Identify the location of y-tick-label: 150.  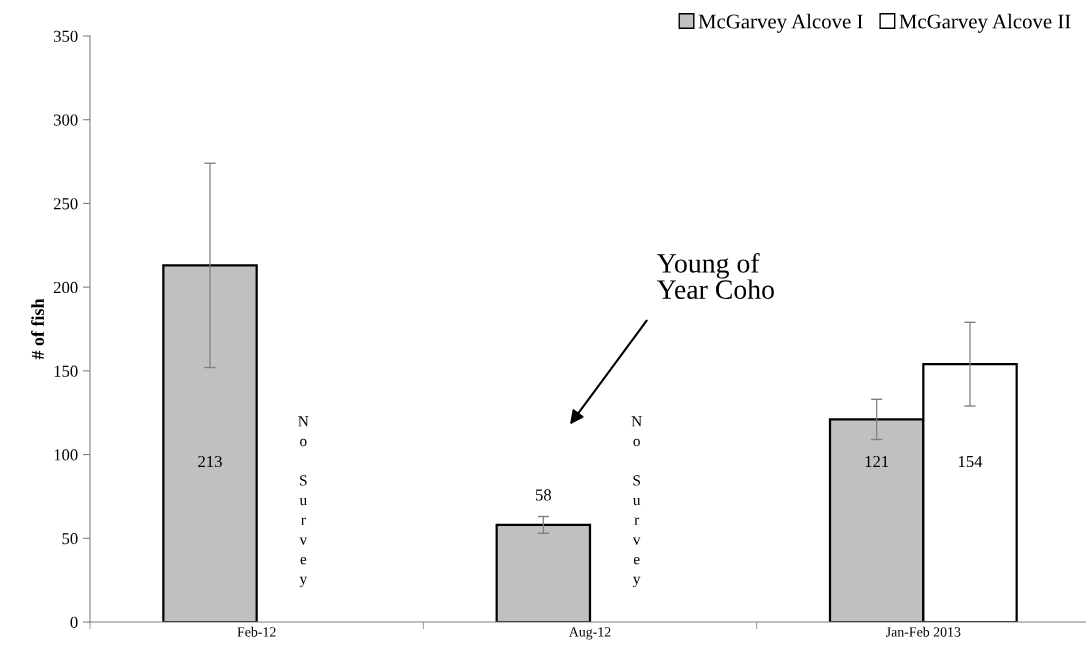
(66, 371).